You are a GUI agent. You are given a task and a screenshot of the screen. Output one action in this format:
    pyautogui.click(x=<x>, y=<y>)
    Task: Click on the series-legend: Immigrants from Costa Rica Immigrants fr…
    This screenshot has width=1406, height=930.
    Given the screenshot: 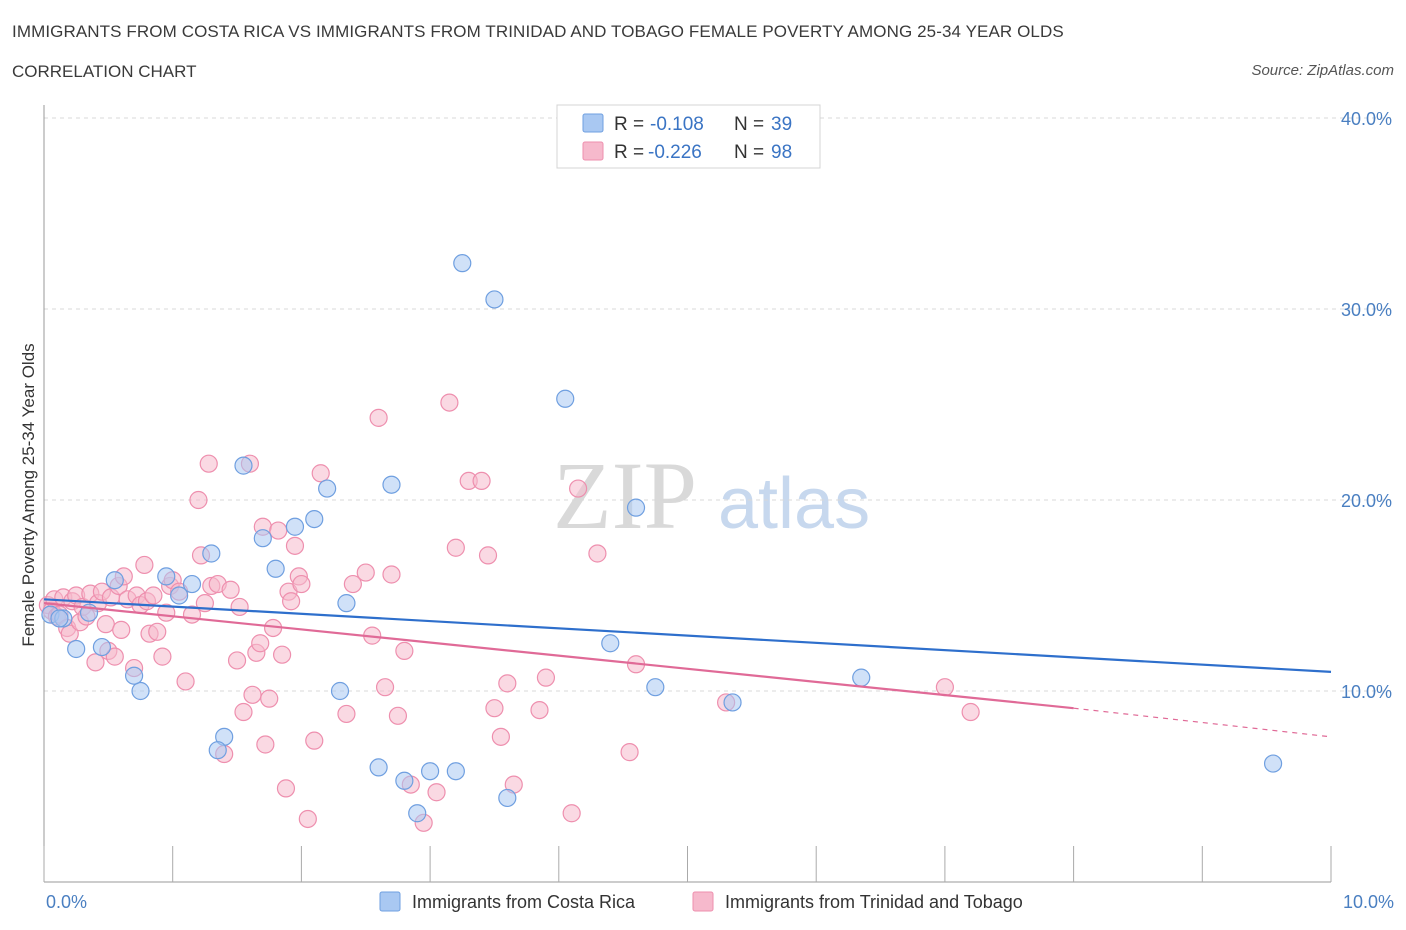 What is the action you would take?
    pyautogui.click(x=701, y=901)
    